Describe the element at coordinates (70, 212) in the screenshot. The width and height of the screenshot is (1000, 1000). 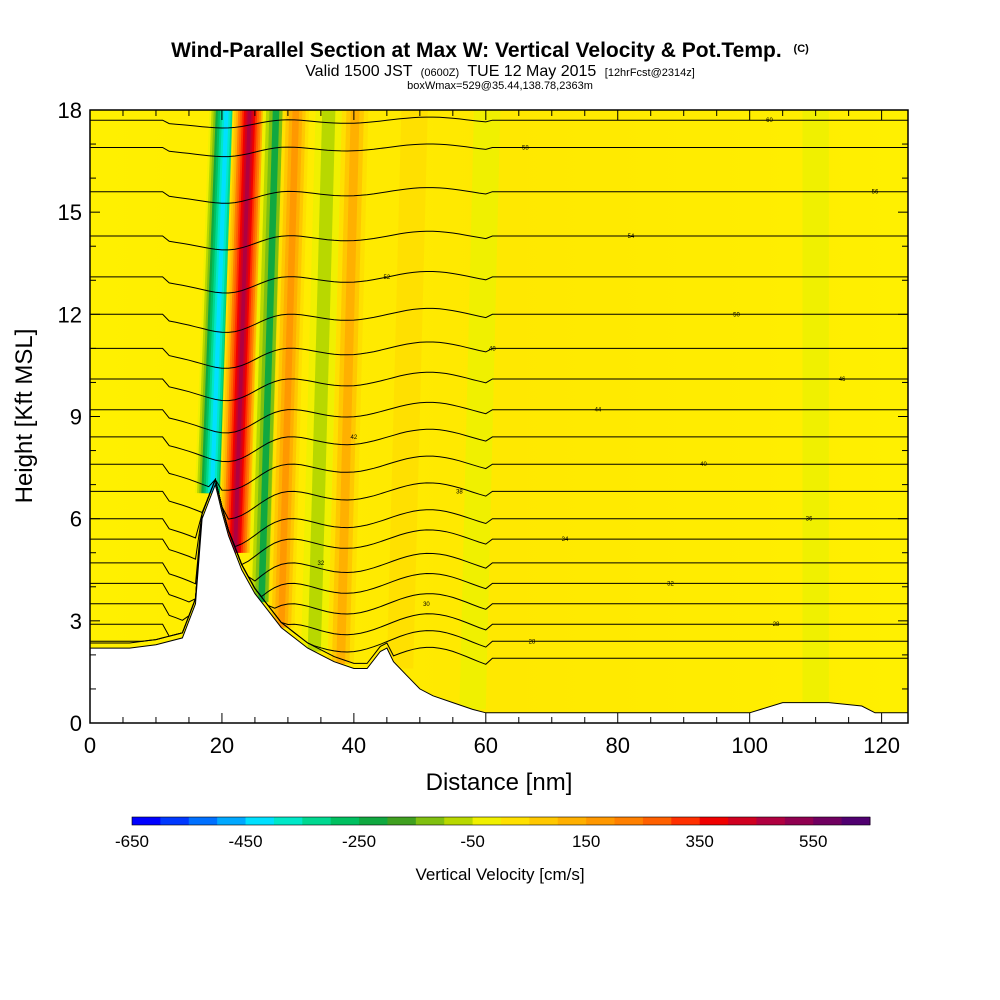
I see `y-tick-label: 15` at that location.